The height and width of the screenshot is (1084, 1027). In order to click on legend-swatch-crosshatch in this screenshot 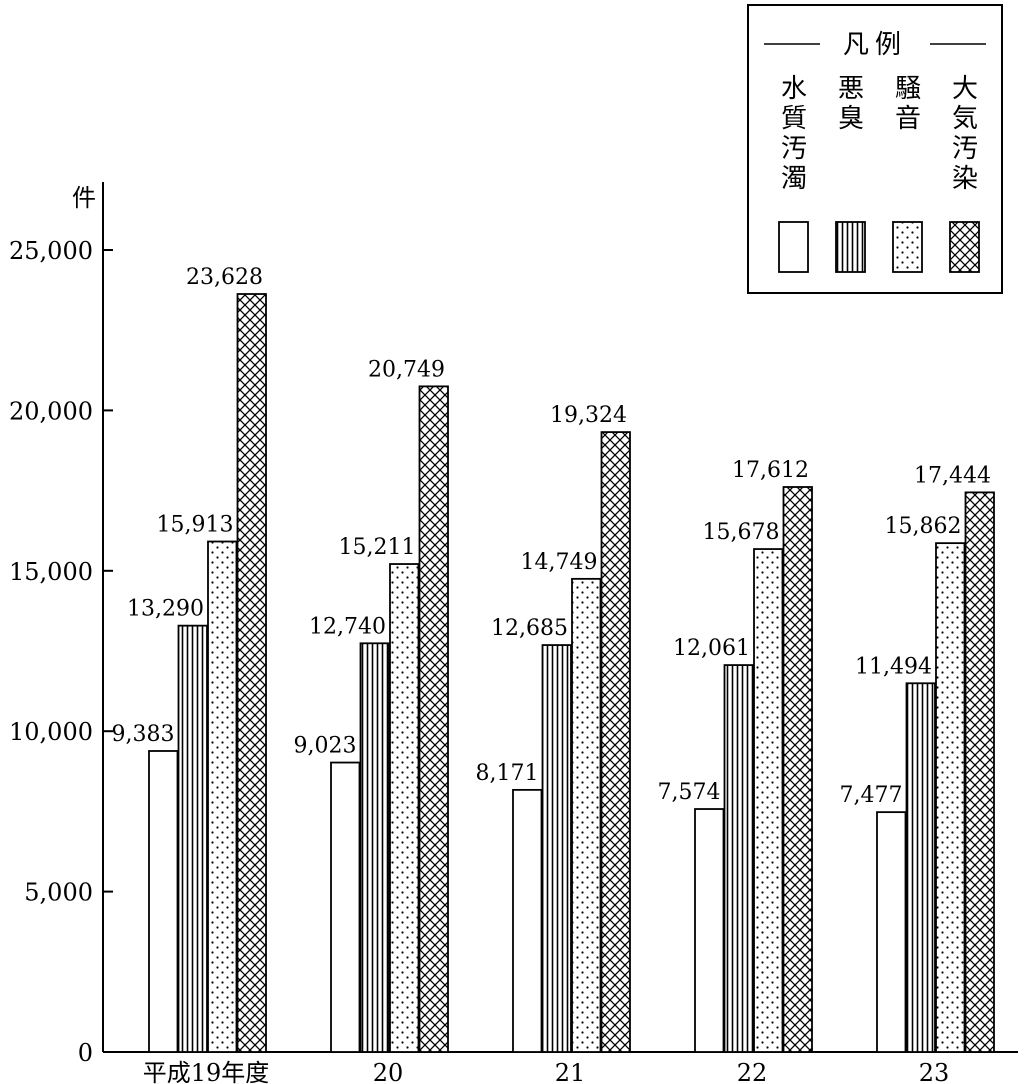, I will do `click(964, 247)`.